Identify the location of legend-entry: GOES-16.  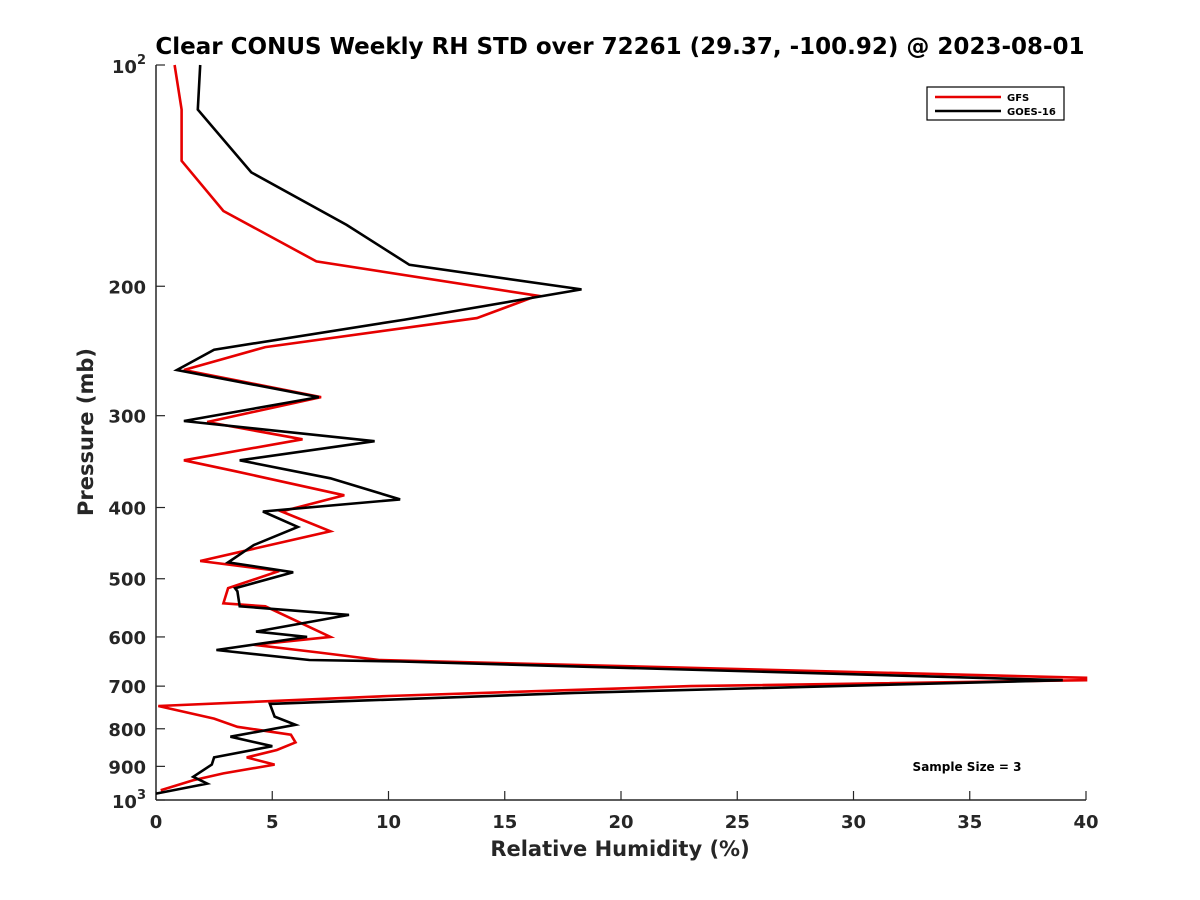
(1031, 112).